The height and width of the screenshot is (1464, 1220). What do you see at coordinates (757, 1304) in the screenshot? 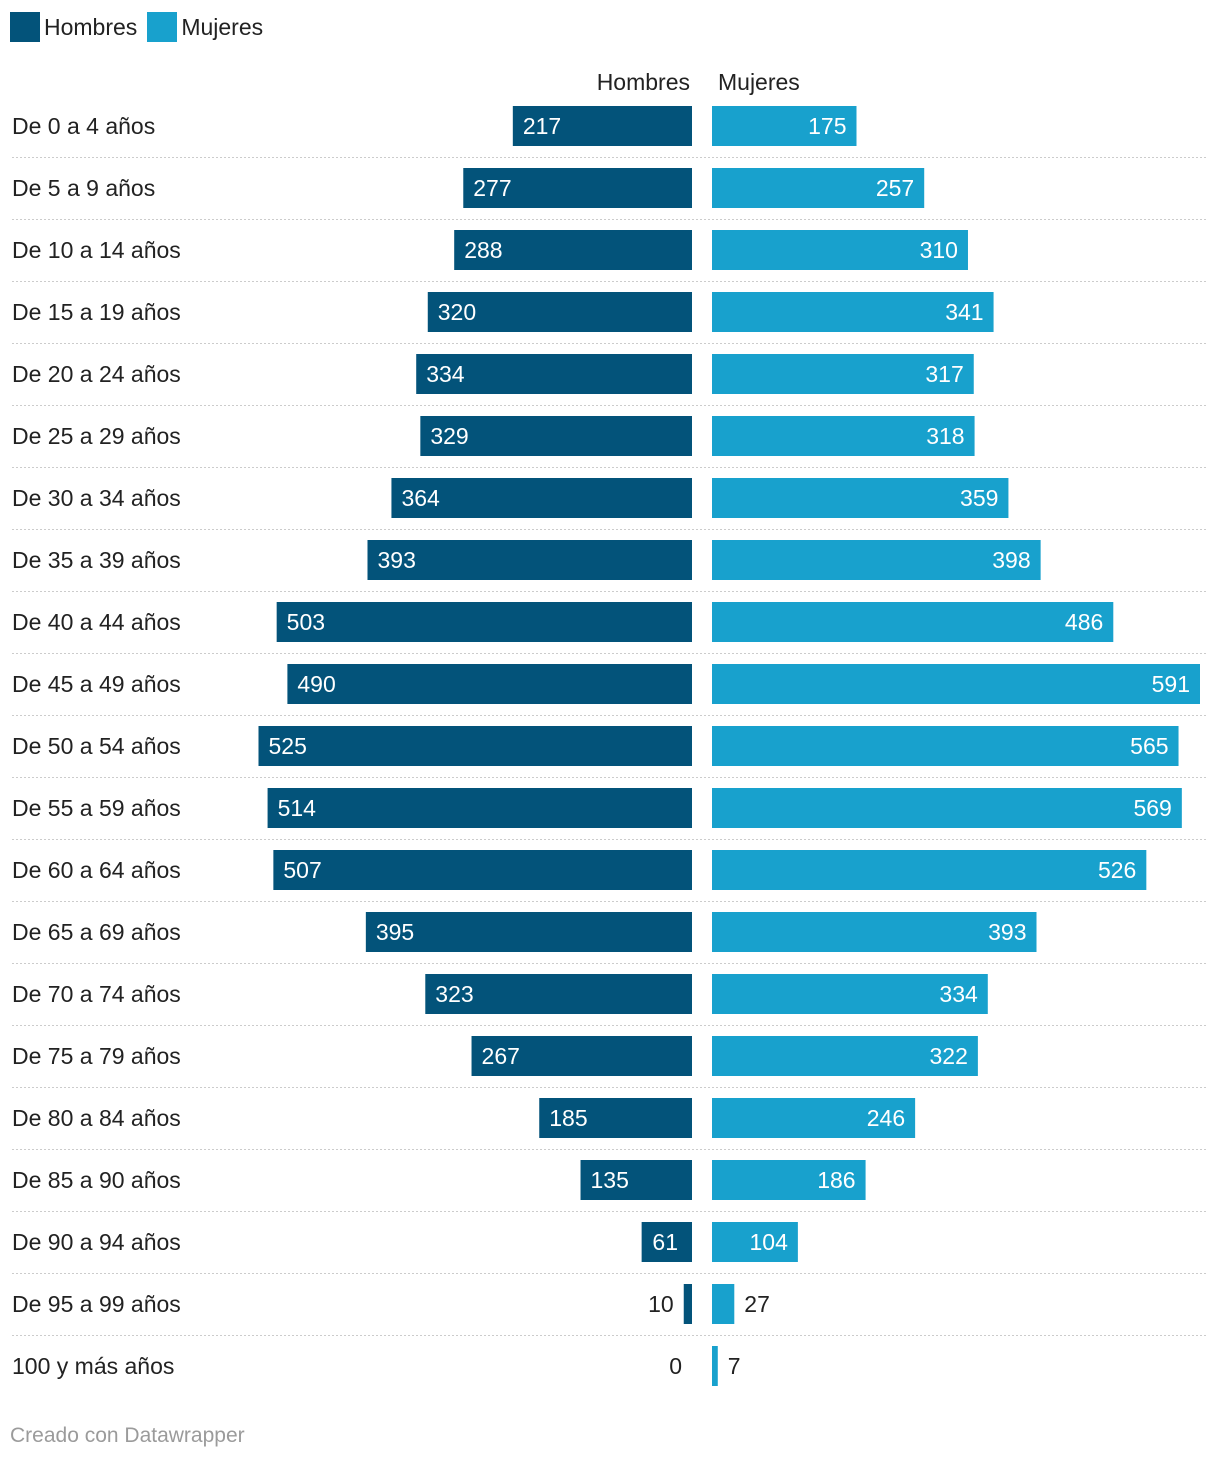
I see `value-label-women: 27` at bounding box center [757, 1304].